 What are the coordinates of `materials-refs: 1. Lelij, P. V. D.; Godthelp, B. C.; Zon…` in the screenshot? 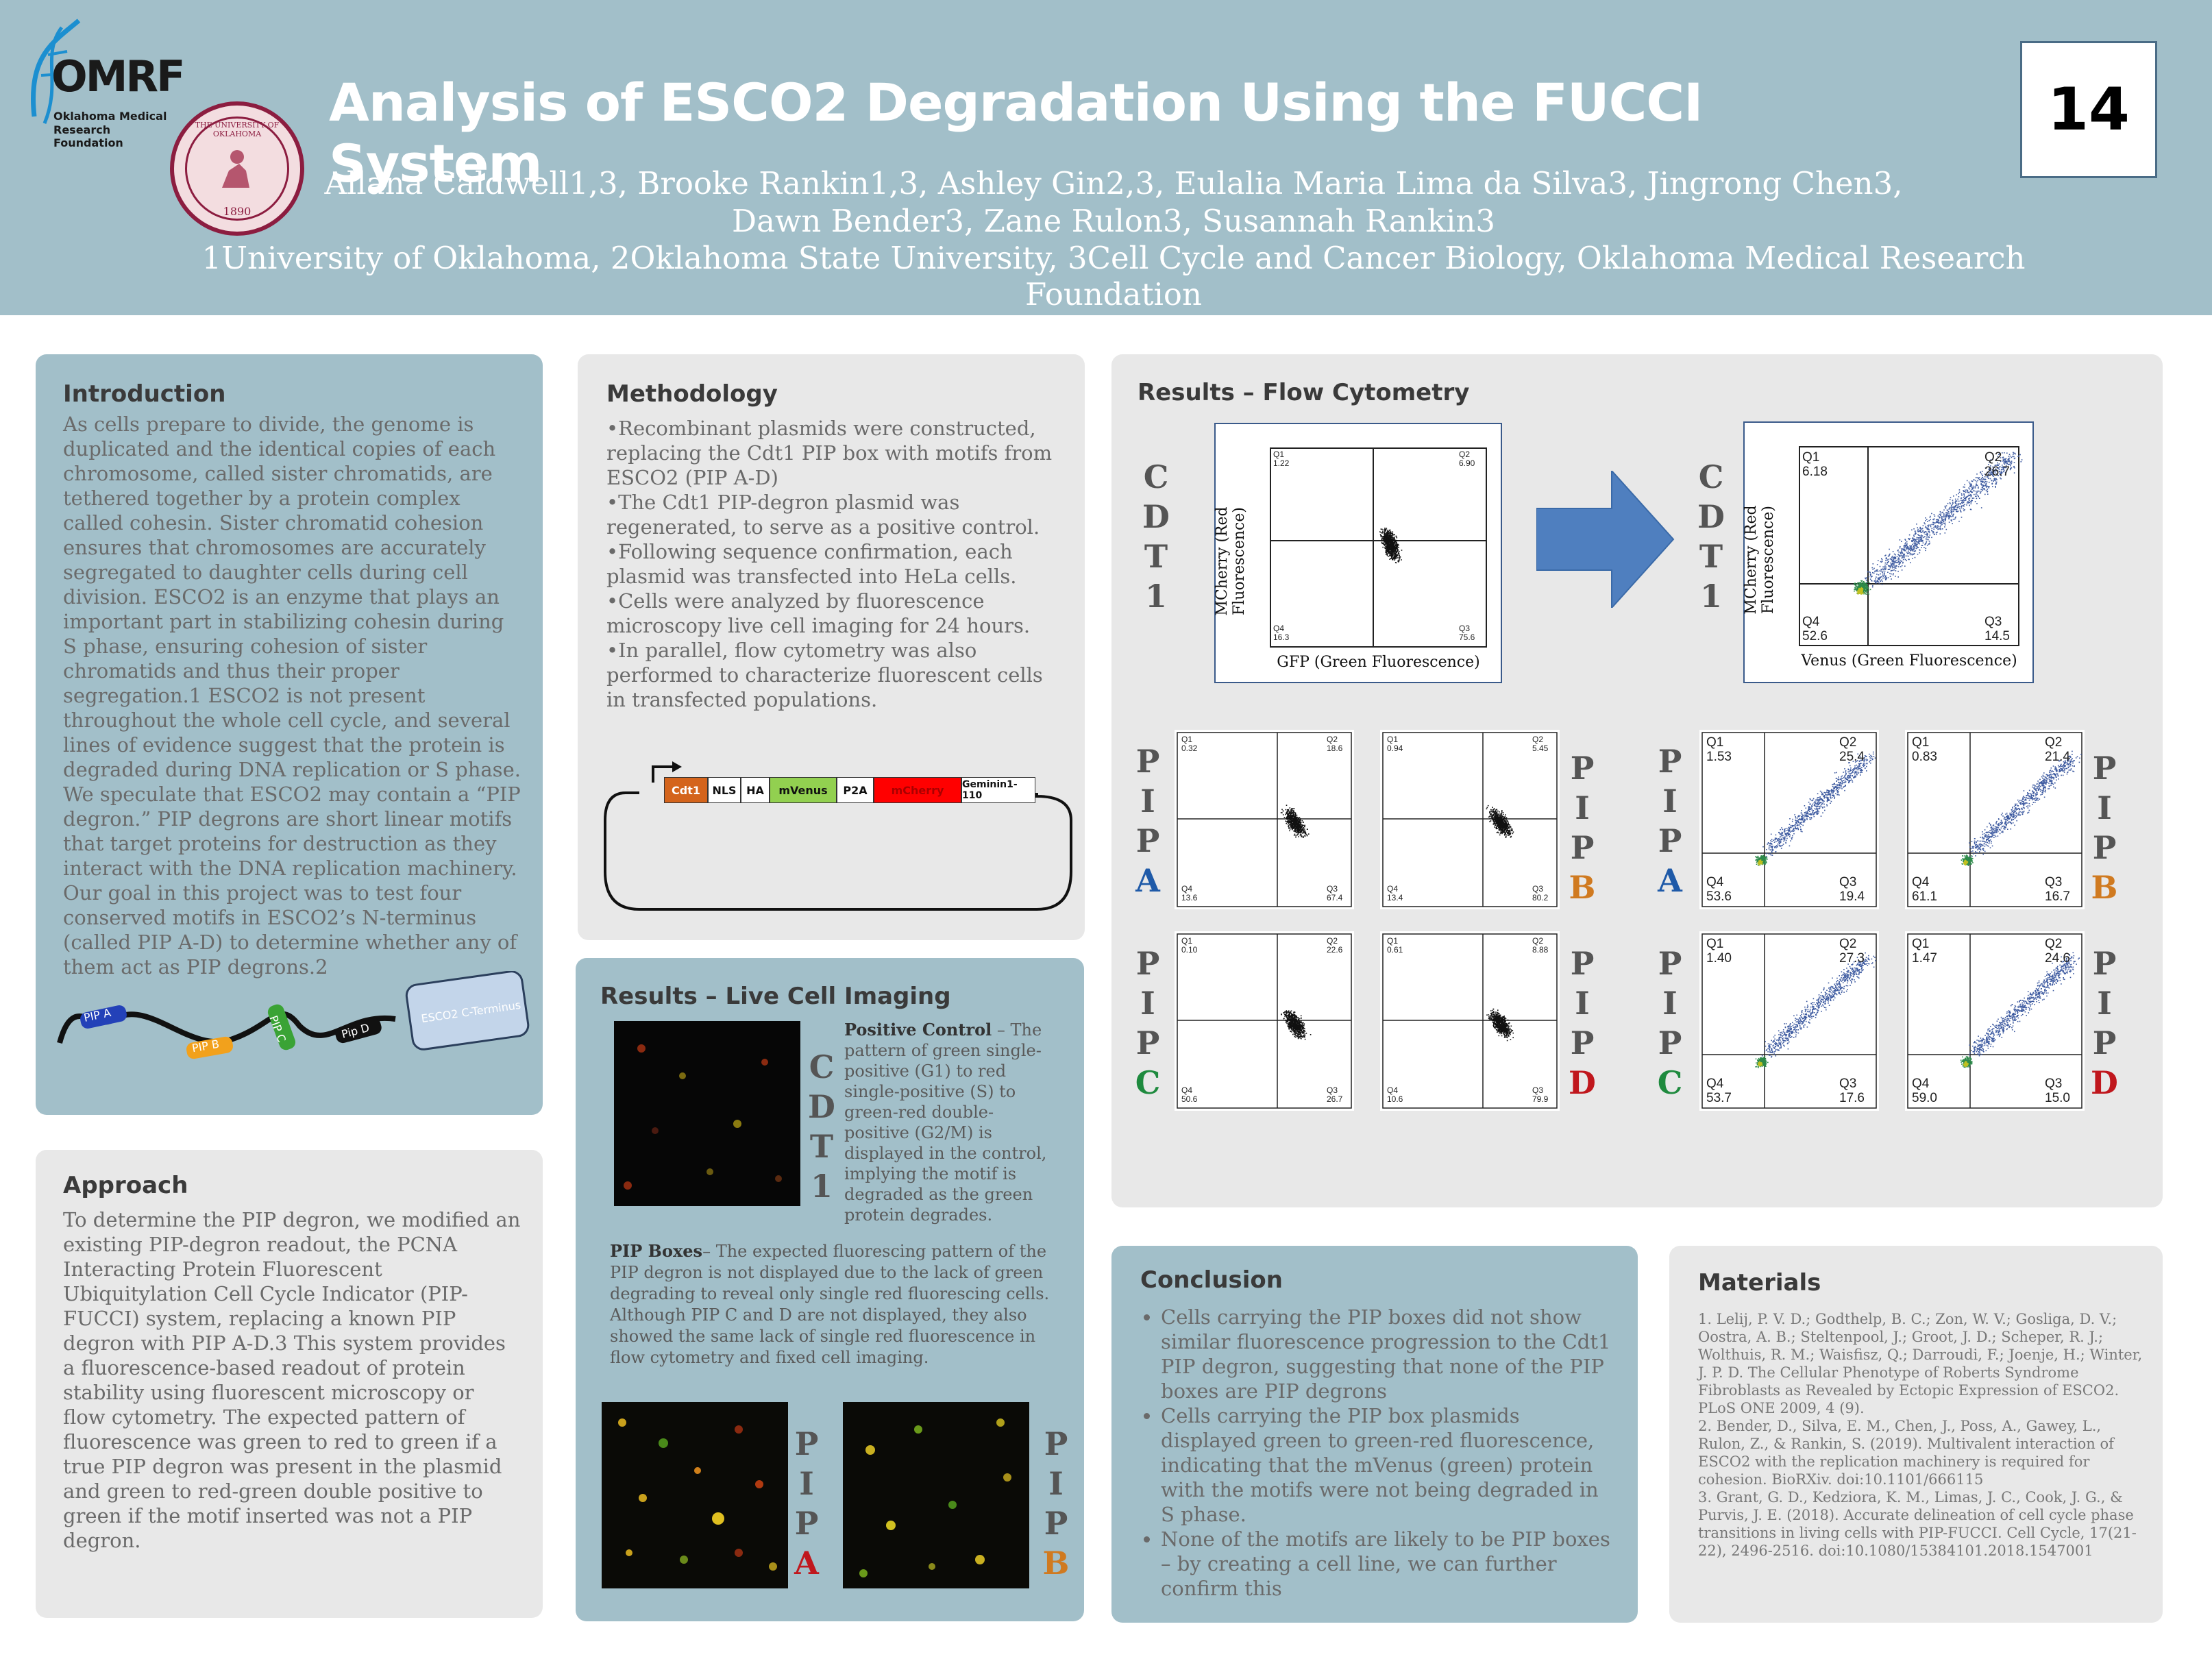 It's located at (1921, 1435).